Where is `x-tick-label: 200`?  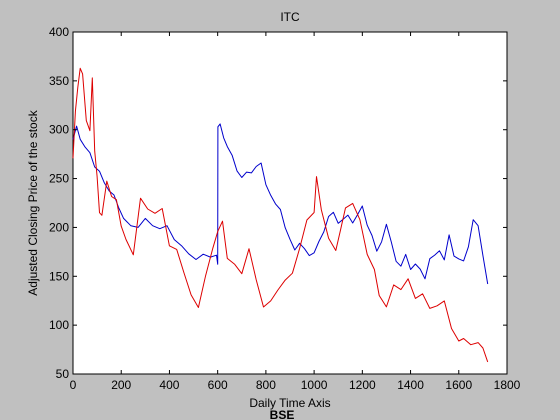
x-tick-label: 200 is located at coordinates (121, 385).